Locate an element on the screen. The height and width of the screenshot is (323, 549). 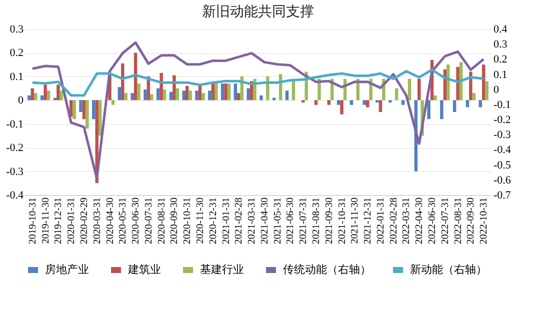
x-tick-label: 2021-02-28 is located at coordinates (239, 221).